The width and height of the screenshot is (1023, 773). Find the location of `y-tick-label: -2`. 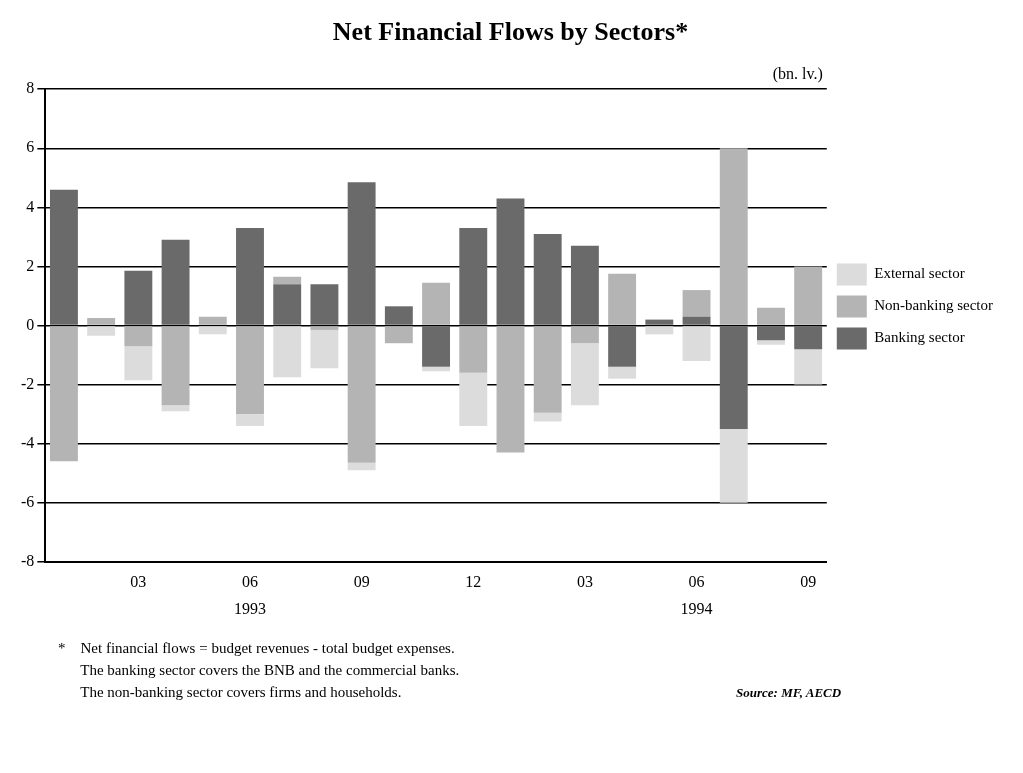

y-tick-label: -2 is located at coordinates (28, 383).